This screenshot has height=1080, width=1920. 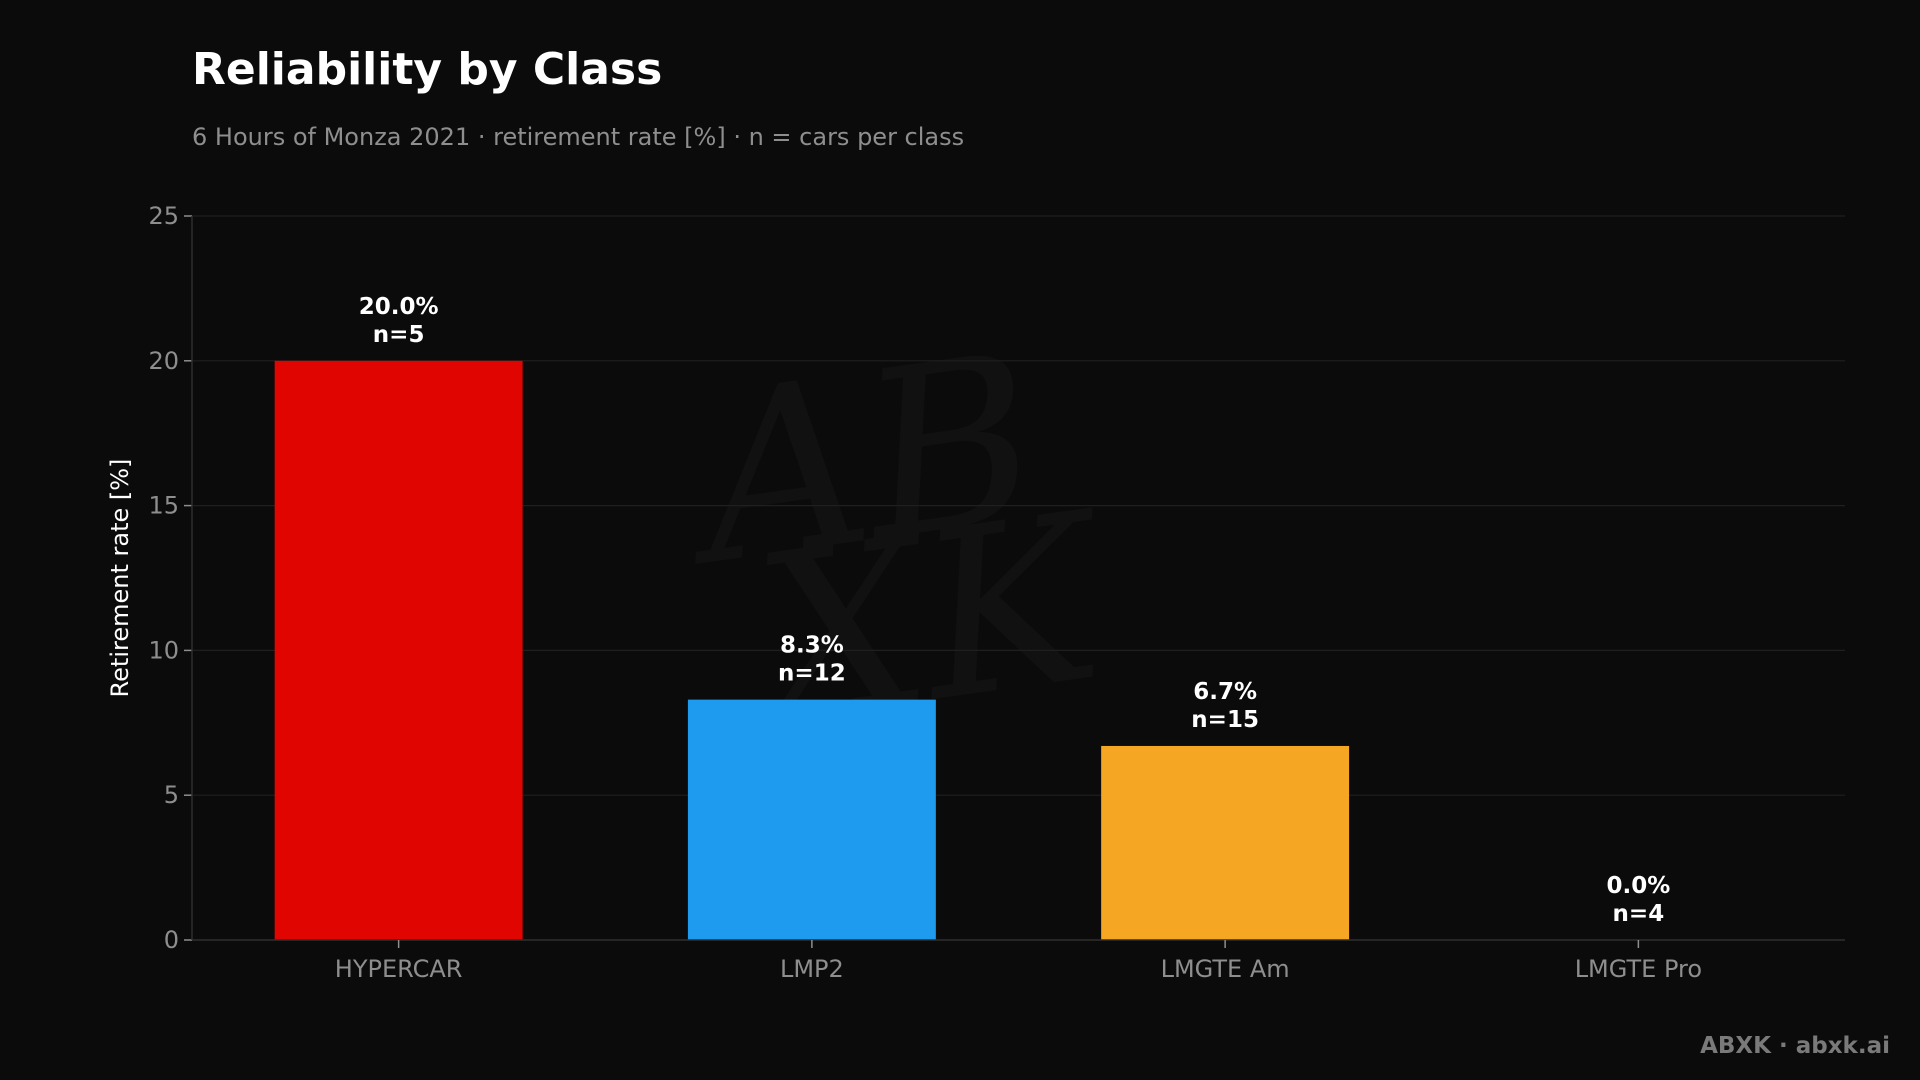 I want to click on y-tick-label: 20, so click(x=163, y=361).